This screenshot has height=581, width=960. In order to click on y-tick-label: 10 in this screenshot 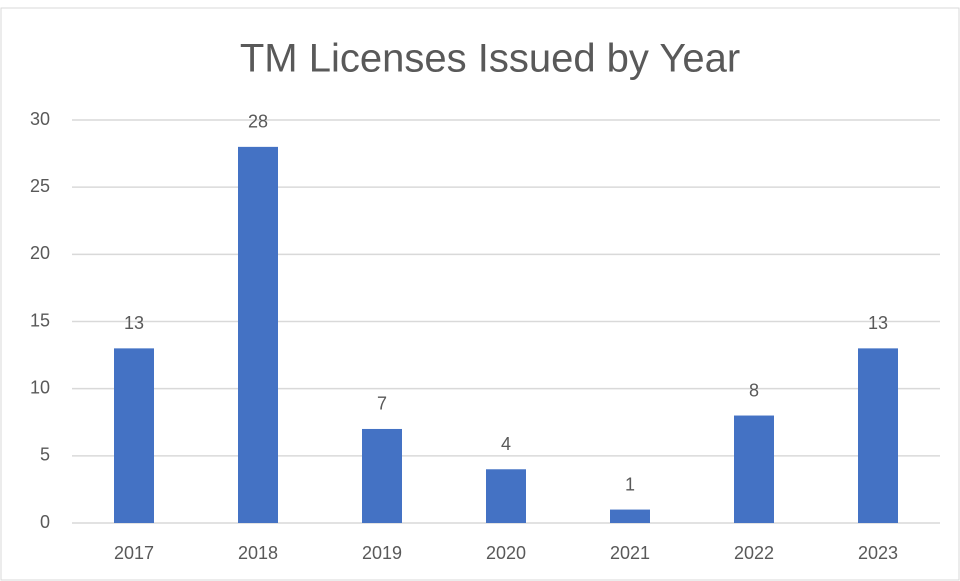, I will do `click(40, 387)`.